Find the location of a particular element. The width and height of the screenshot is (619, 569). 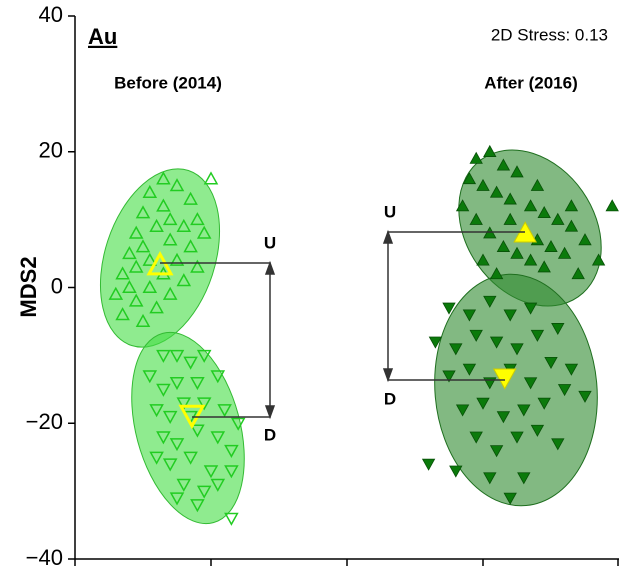

group-label: Before (2014) is located at coordinates (168, 82).